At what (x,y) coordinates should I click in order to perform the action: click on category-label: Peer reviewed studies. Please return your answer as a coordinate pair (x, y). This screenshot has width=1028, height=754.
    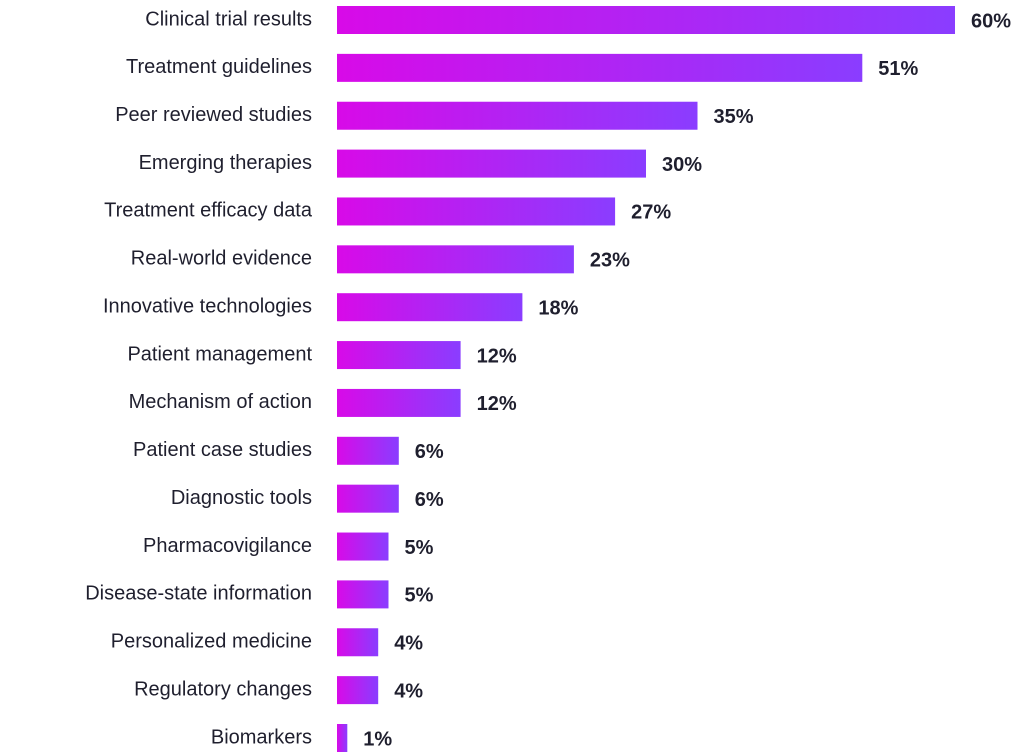
    Looking at the image, I should click on (213, 115).